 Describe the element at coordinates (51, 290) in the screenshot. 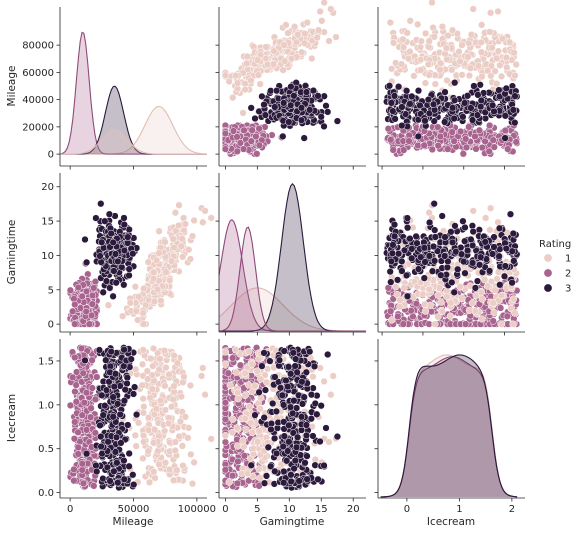

I see `y-tick-label-gamingtime: 5` at that location.